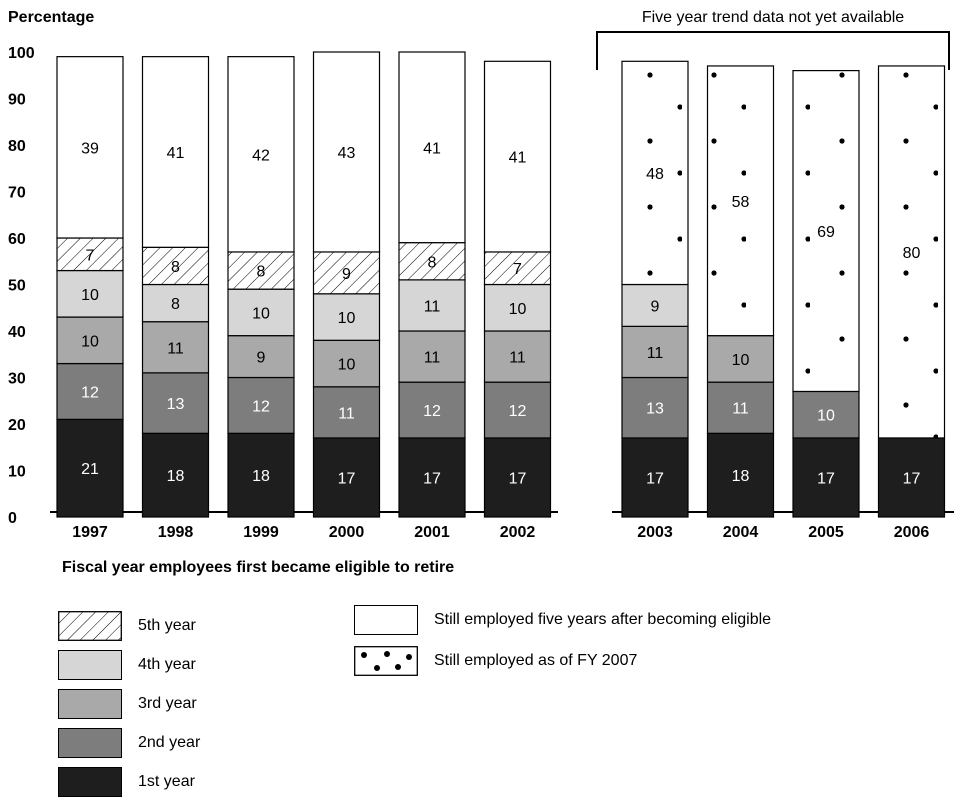 This screenshot has height=800, width=972. I want to click on data-label: 42, so click(261, 155).